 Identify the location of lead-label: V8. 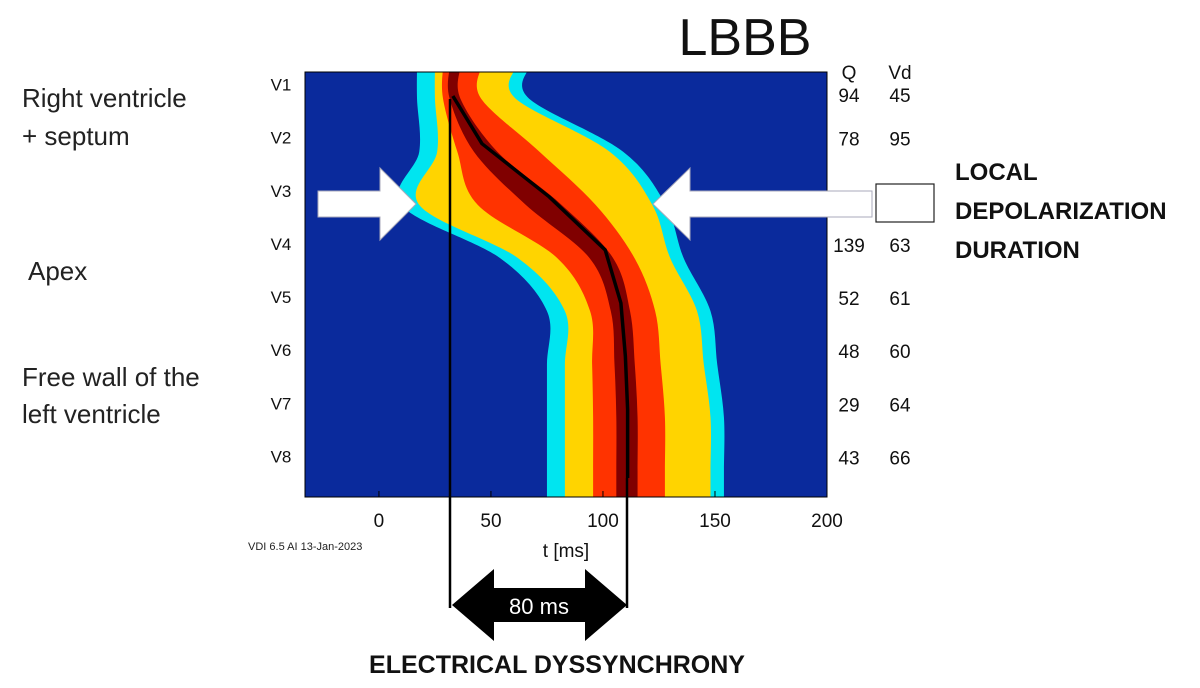
(281, 456).